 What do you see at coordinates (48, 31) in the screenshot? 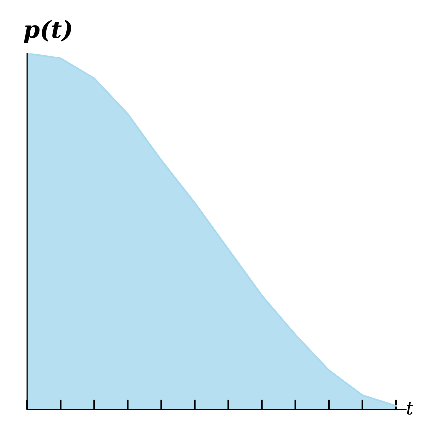
I see `y-axis-title: p(t)` at bounding box center [48, 31].